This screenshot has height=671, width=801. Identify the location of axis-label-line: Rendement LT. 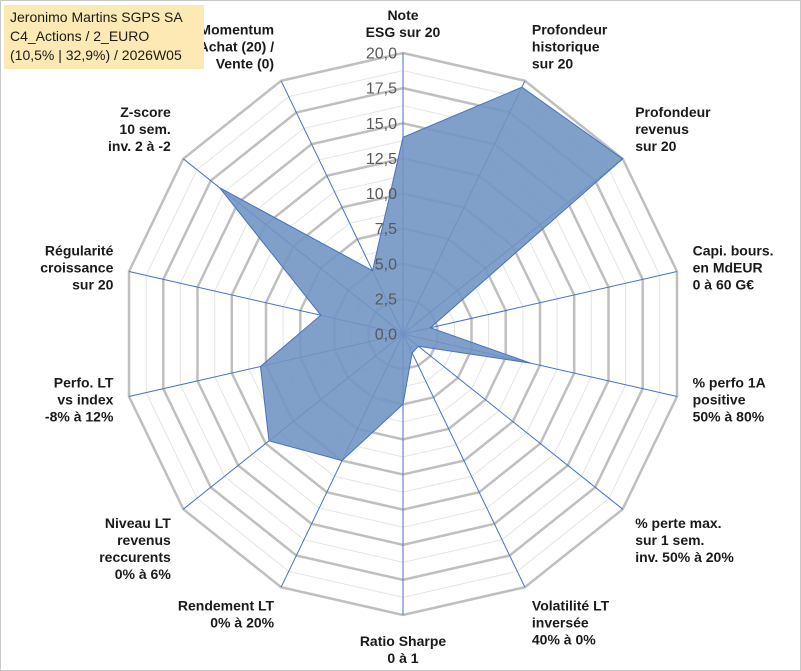
(226, 606).